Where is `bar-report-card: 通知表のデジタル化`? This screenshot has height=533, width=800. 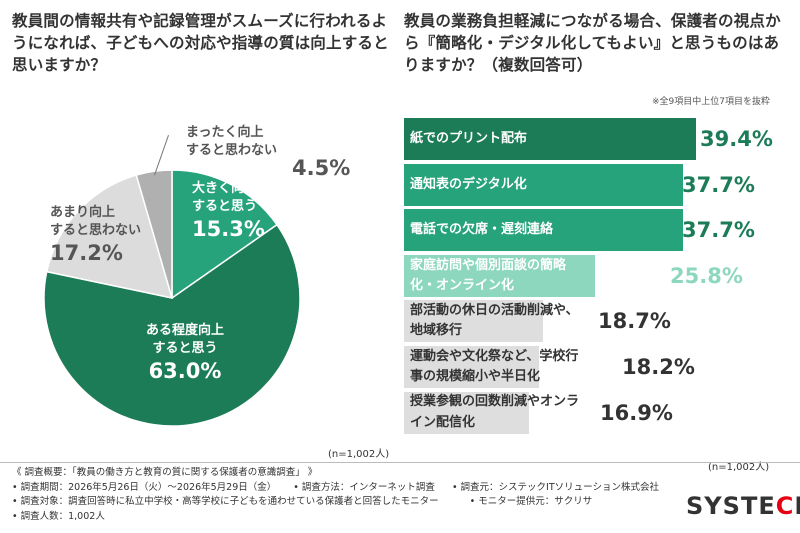 bar-report-card: 通知表のデジタル化 is located at coordinates (544, 184).